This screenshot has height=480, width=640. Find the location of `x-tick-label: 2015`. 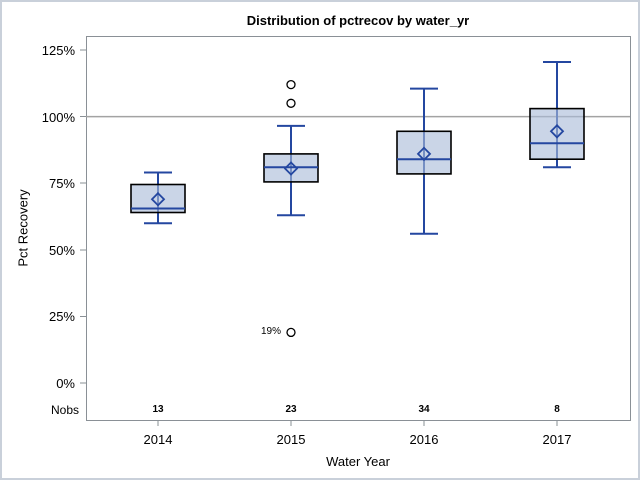

x-tick-label: 2015 is located at coordinates (291, 439).